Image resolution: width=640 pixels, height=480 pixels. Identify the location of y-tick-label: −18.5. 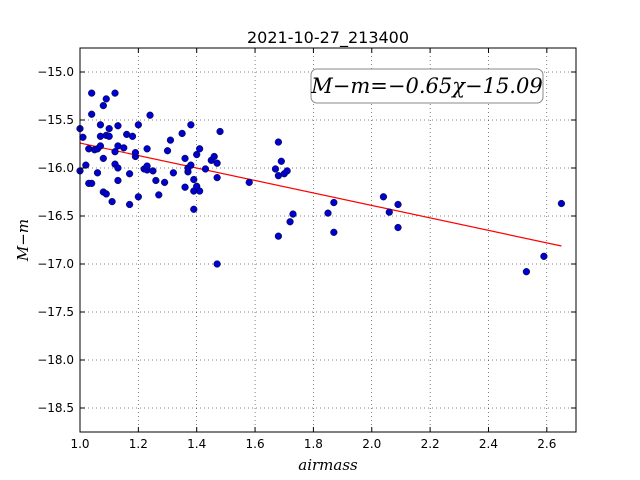
(55, 408).